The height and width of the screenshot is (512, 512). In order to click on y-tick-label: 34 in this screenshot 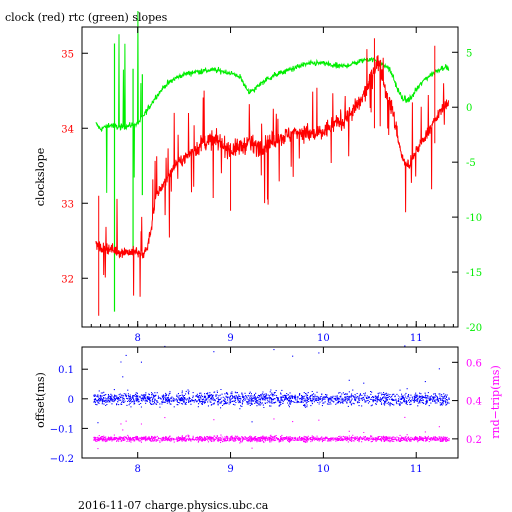, I will do `click(67, 129)`.